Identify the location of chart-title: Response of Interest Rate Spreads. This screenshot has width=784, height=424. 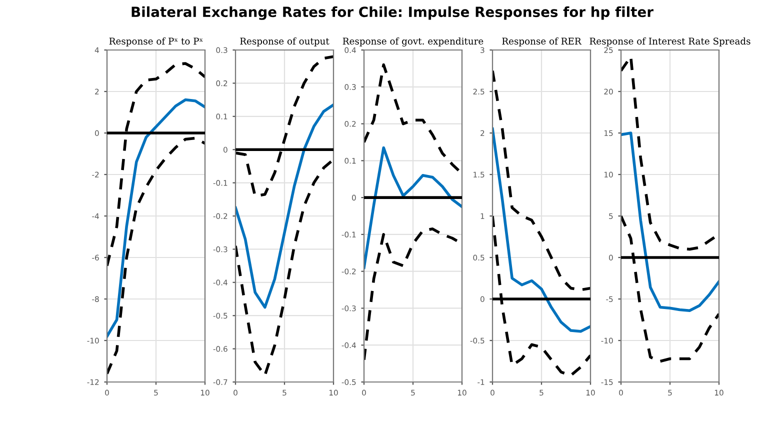
(670, 41).